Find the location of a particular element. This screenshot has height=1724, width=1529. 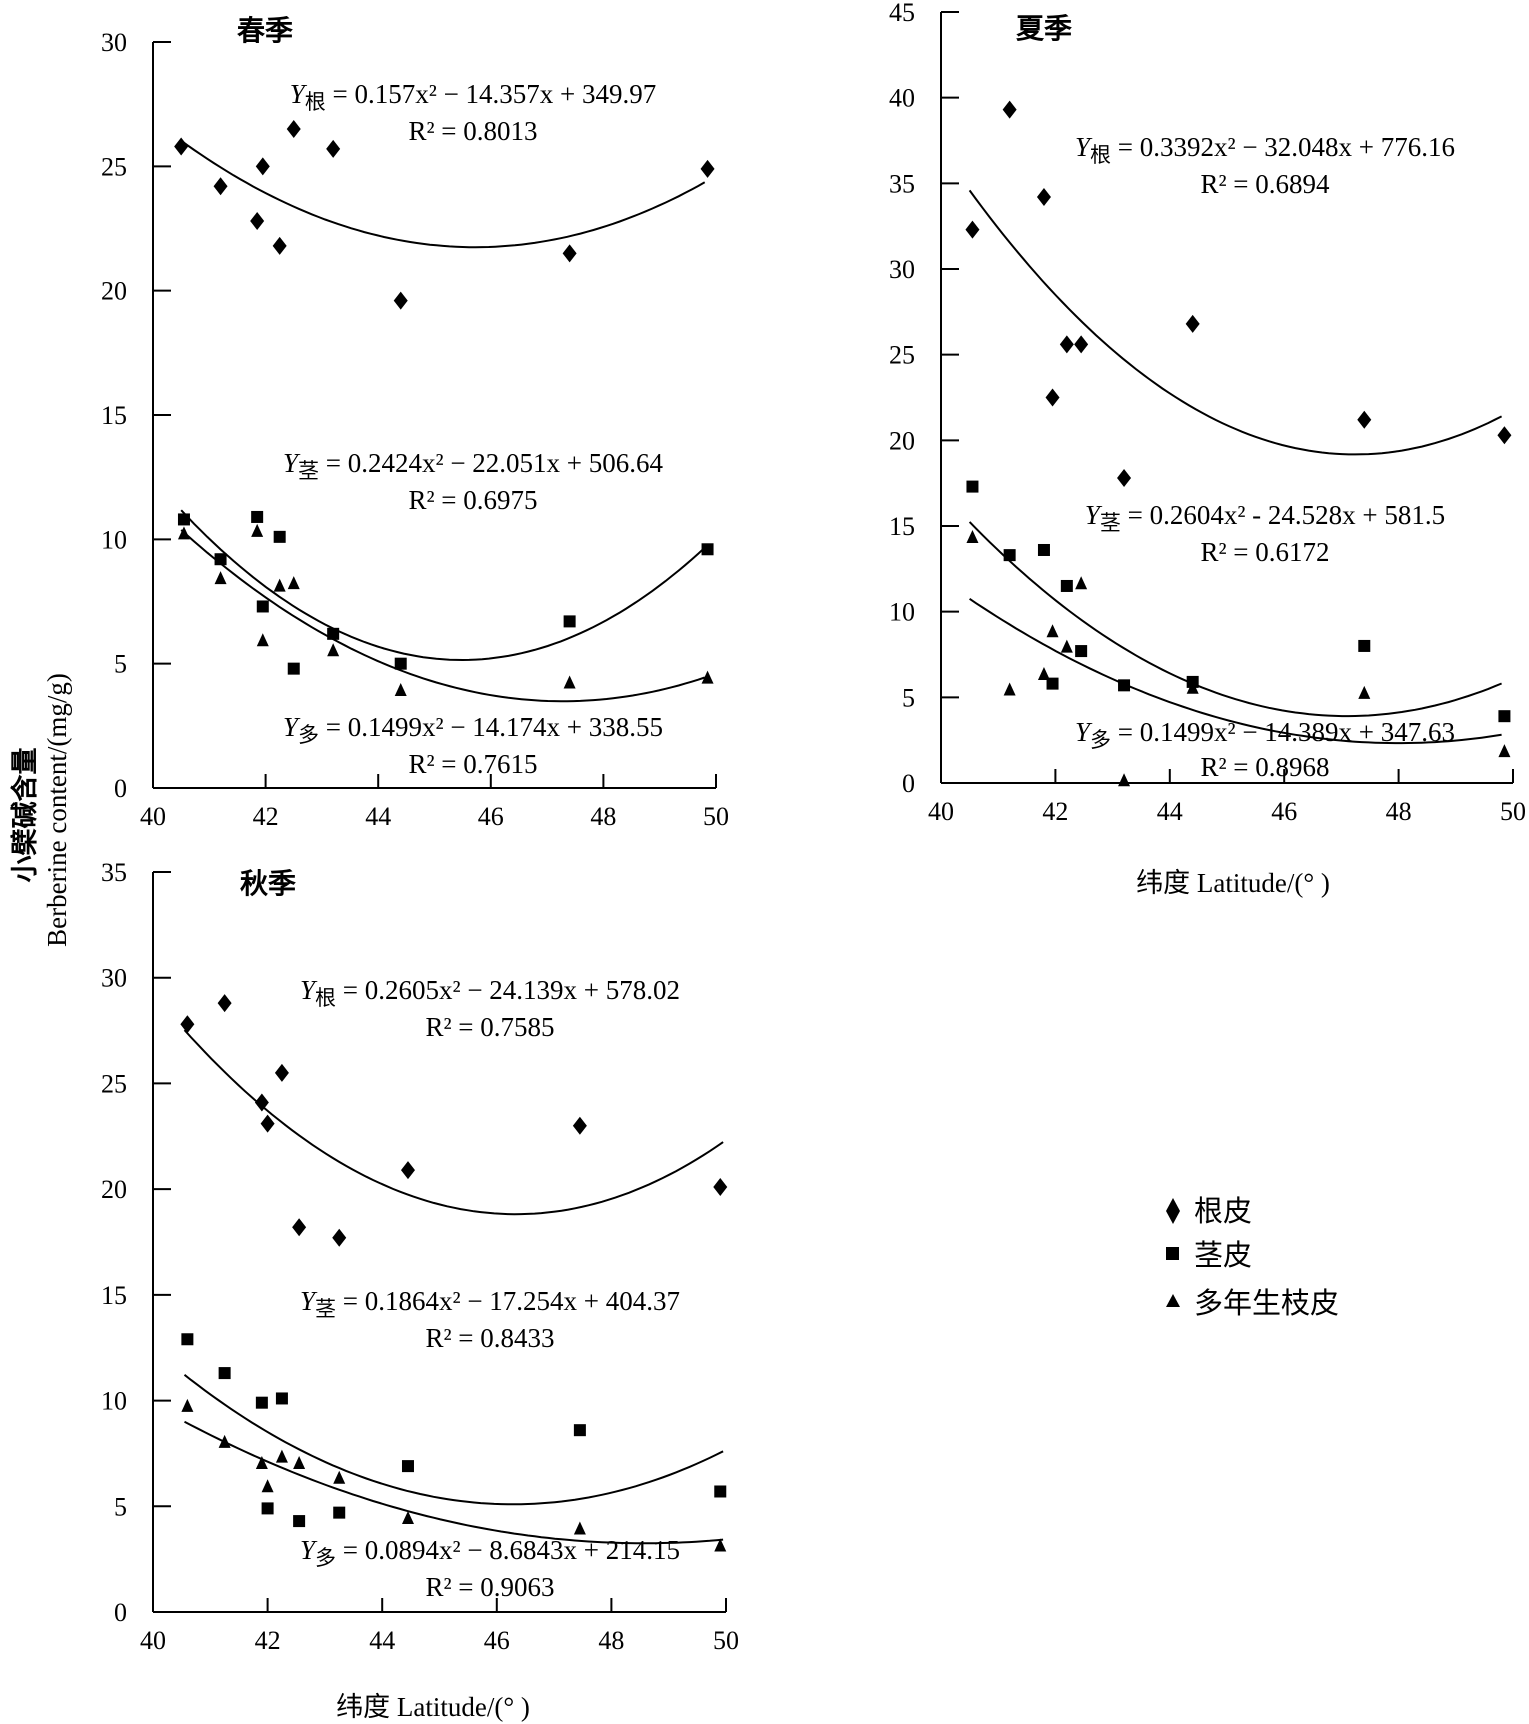

y-tick-label: 40 is located at coordinates (902, 98).